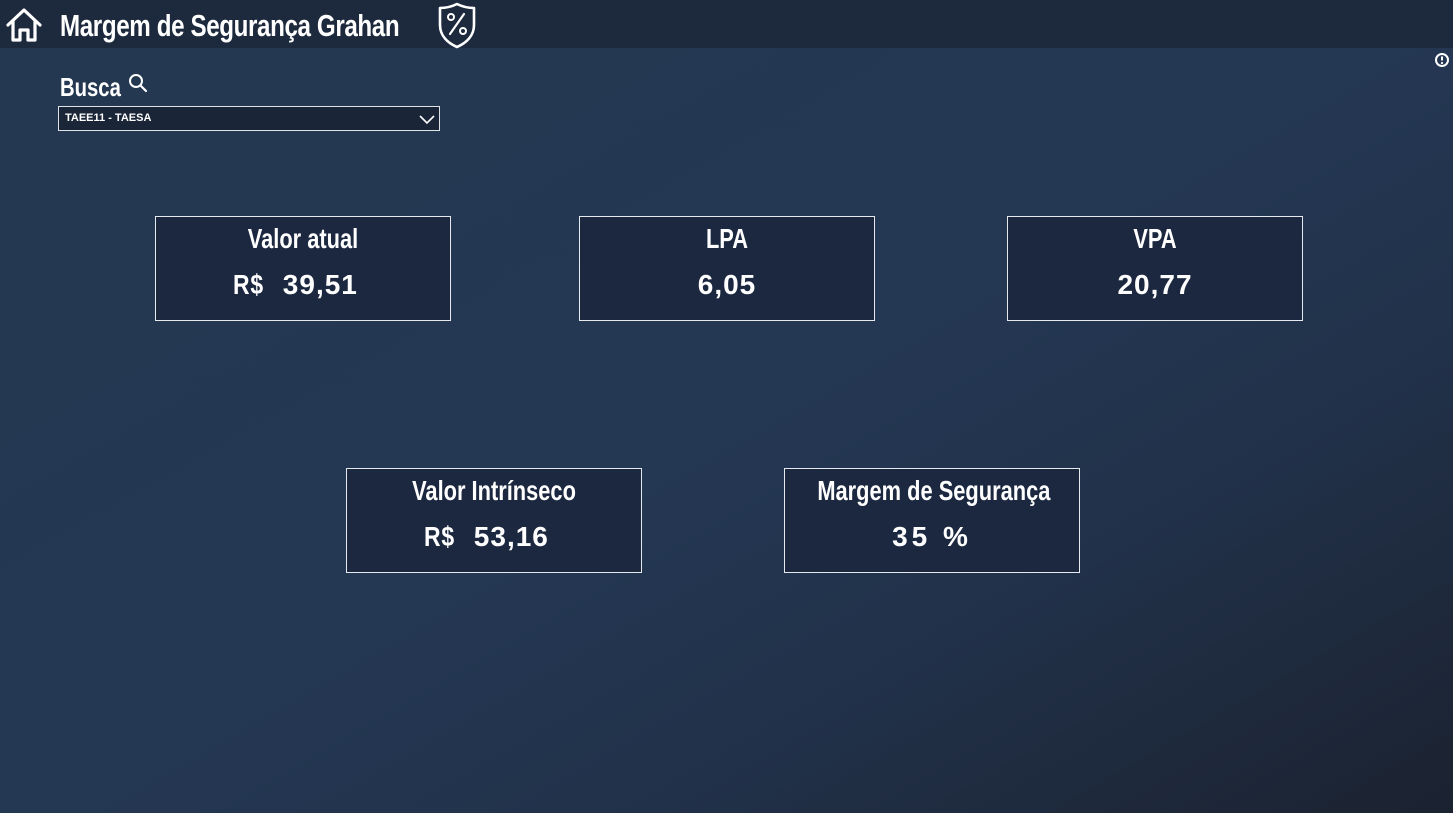 This screenshot has width=1453, height=813. What do you see at coordinates (1442, 60) in the screenshot?
I see `info-icon` at bounding box center [1442, 60].